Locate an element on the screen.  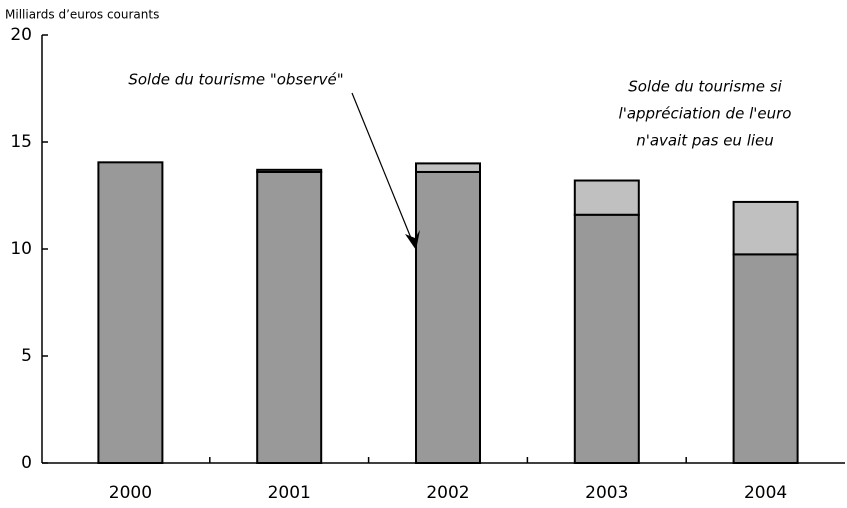
y-axis-label: Milliards d’euros courants is located at coordinates (82, 15).